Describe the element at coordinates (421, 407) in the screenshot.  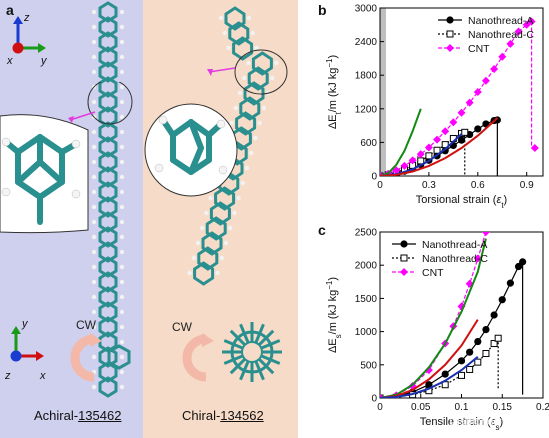
I see `x-tick-label: 0.05` at that location.